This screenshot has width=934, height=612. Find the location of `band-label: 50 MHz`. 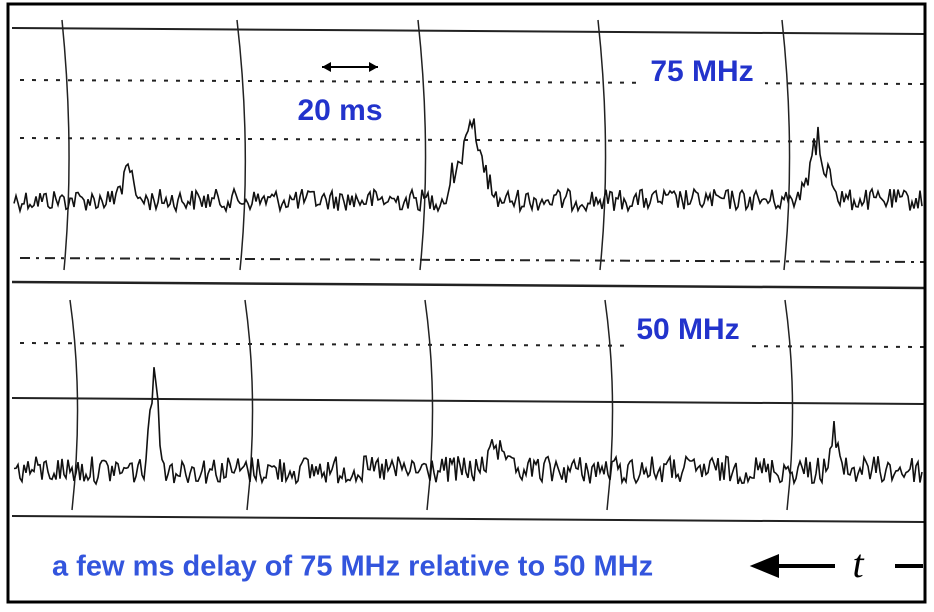

band-label: 50 MHz is located at coordinates (687, 329).